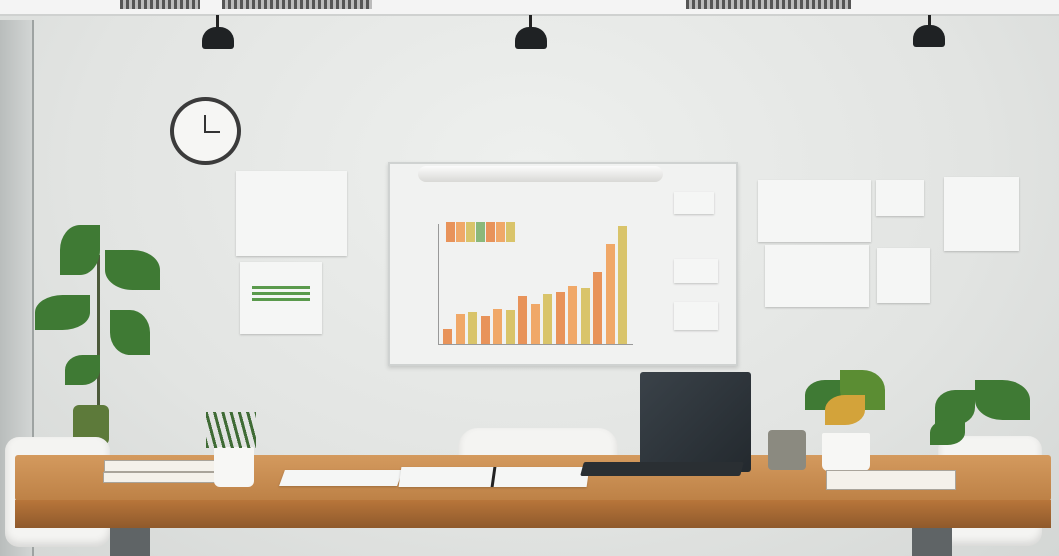 The height and width of the screenshot is (556, 1059). What do you see at coordinates (787, 450) in the screenshot?
I see `desk-organizer` at bounding box center [787, 450].